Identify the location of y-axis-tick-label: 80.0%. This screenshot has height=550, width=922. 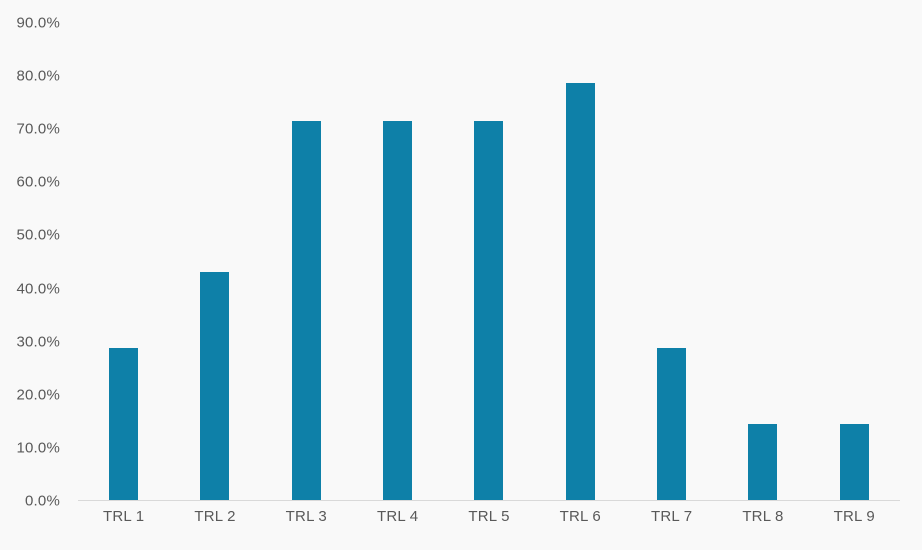
(38, 76).